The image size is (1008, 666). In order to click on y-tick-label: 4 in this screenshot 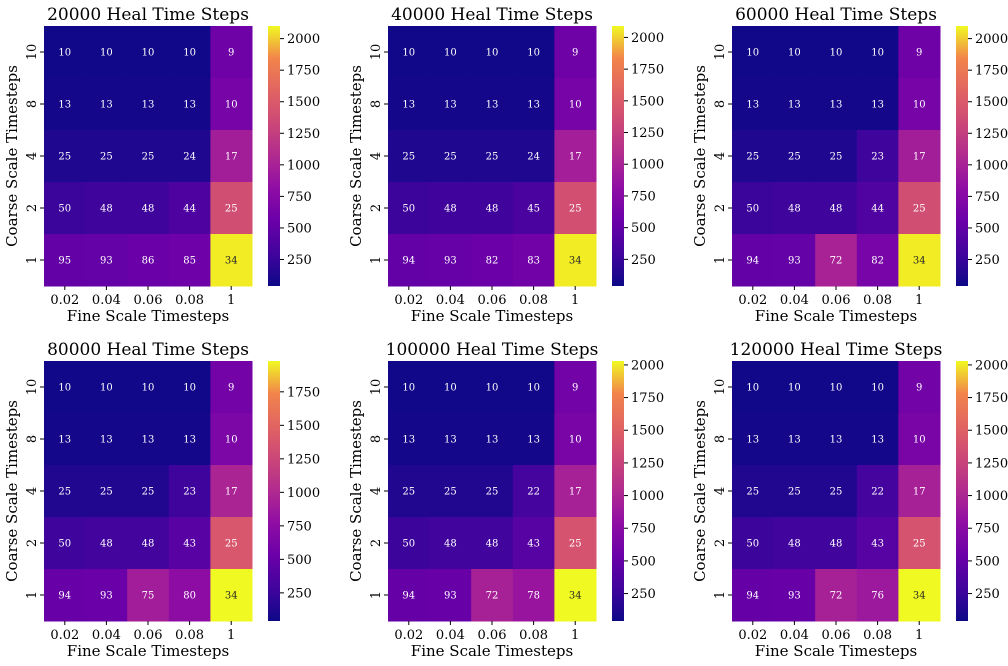, I will do `click(720, 491)`.